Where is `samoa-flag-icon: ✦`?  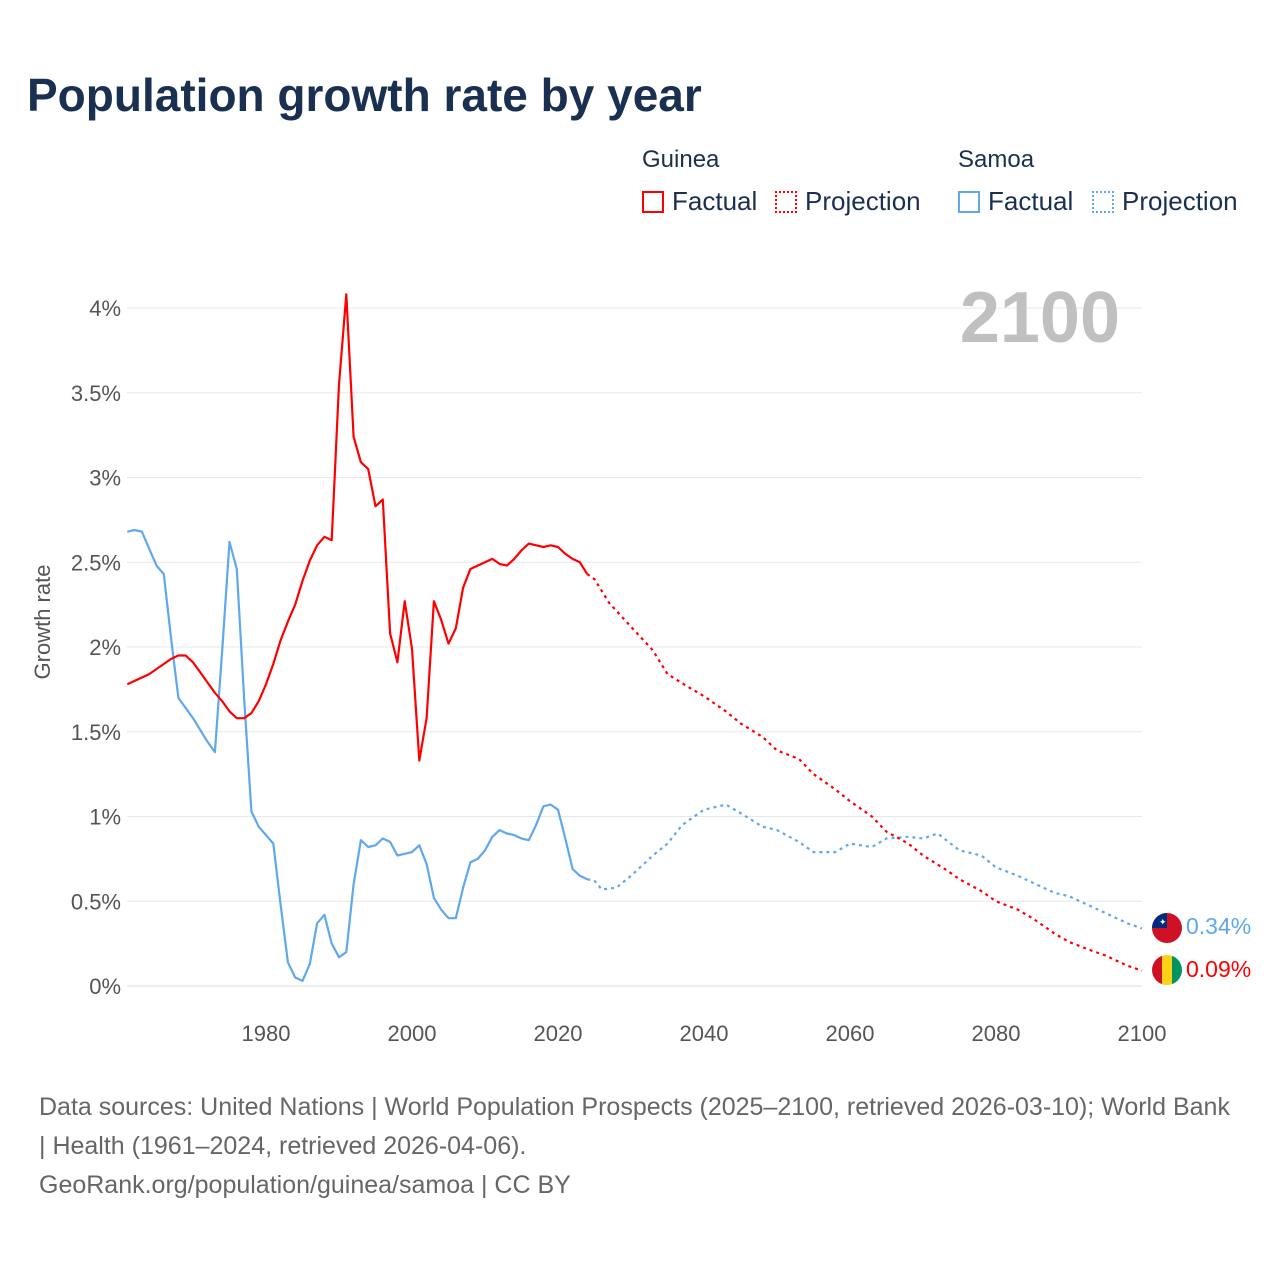
samoa-flag-icon: ✦ is located at coordinates (1167, 928).